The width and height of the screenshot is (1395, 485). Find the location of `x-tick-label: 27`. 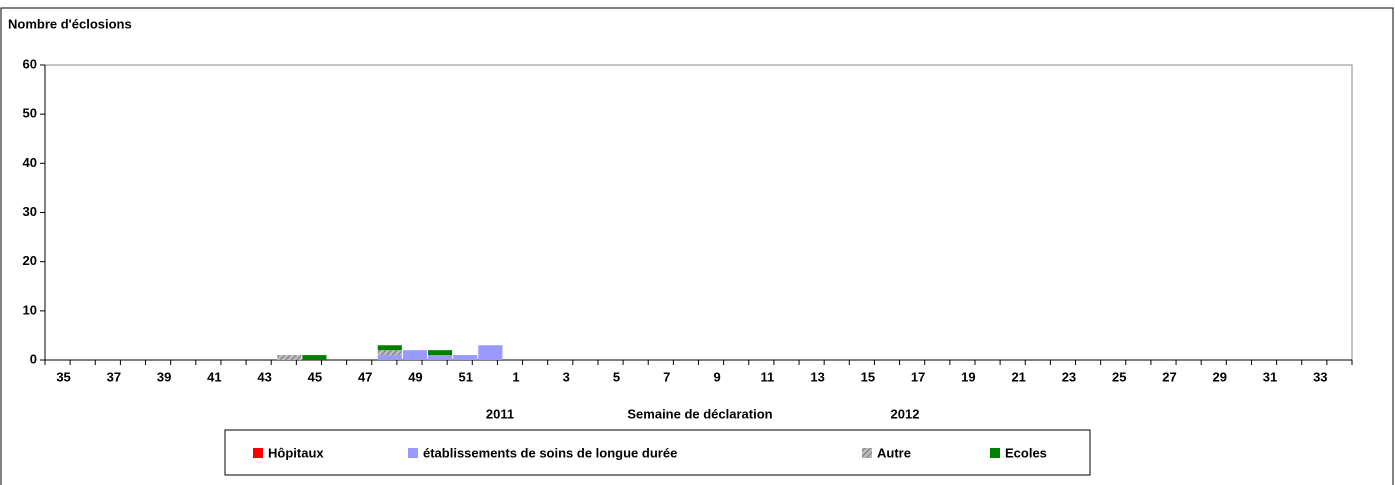

x-tick-label: 27 is located at coordinates (1169, 376).